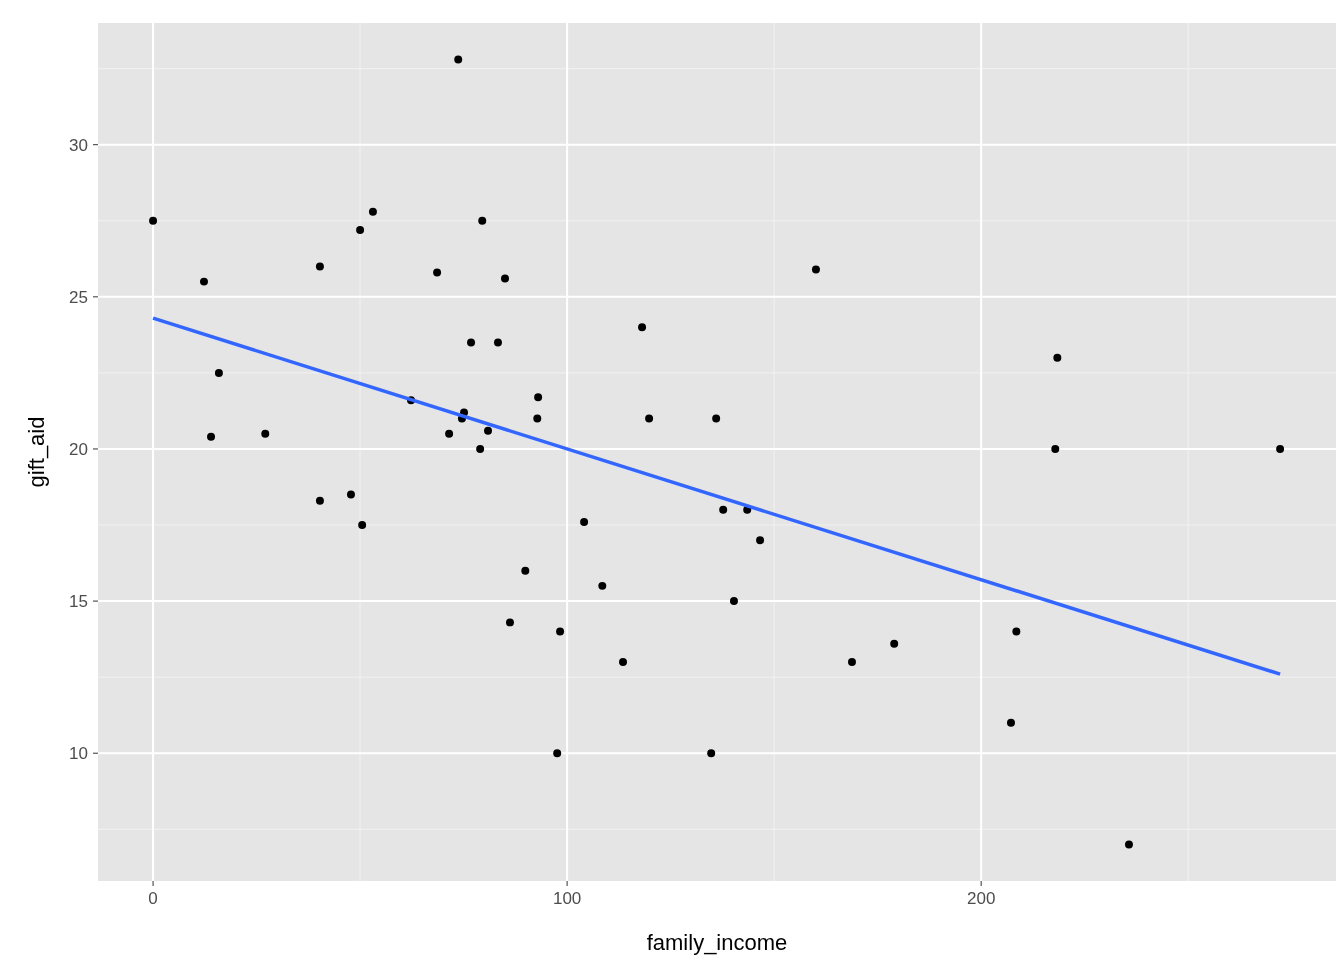 The image size is (1344, 960). What do you see at coordinates (78, 754) in the screenshot?
I see `y-tick-label: 10` at bounding box center [78, 754].